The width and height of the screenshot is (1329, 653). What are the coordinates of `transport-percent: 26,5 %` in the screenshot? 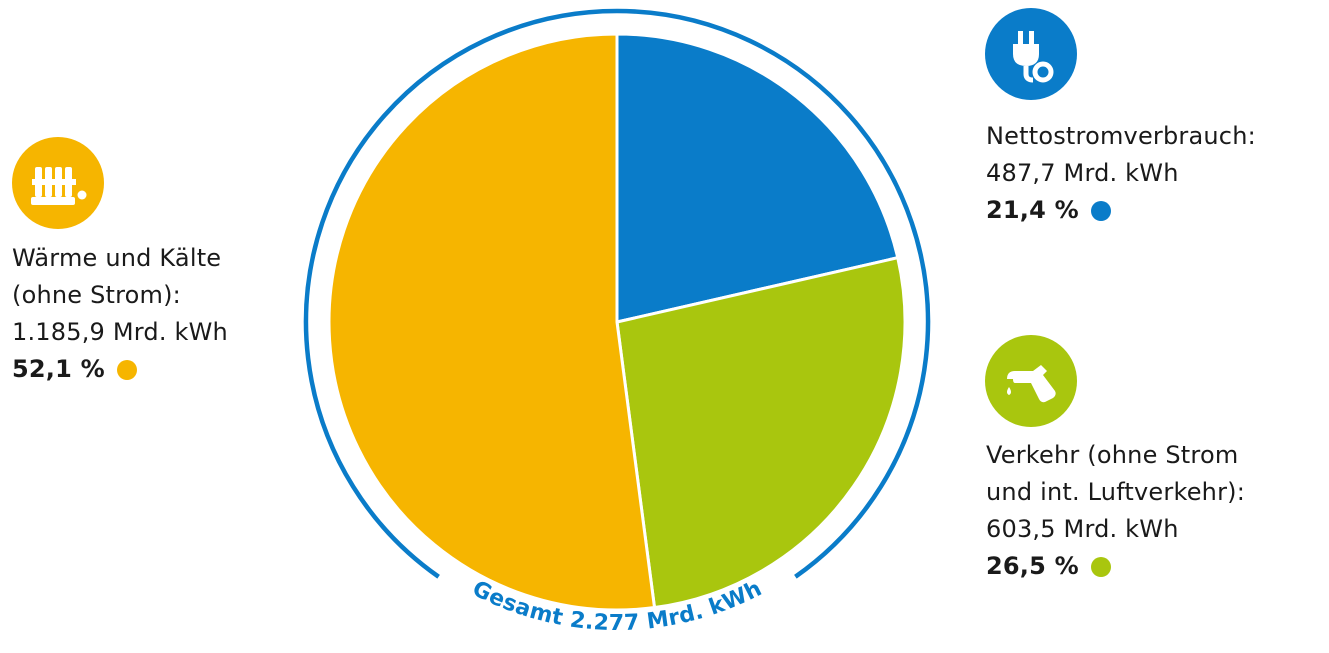 It's located at (1048, 566).